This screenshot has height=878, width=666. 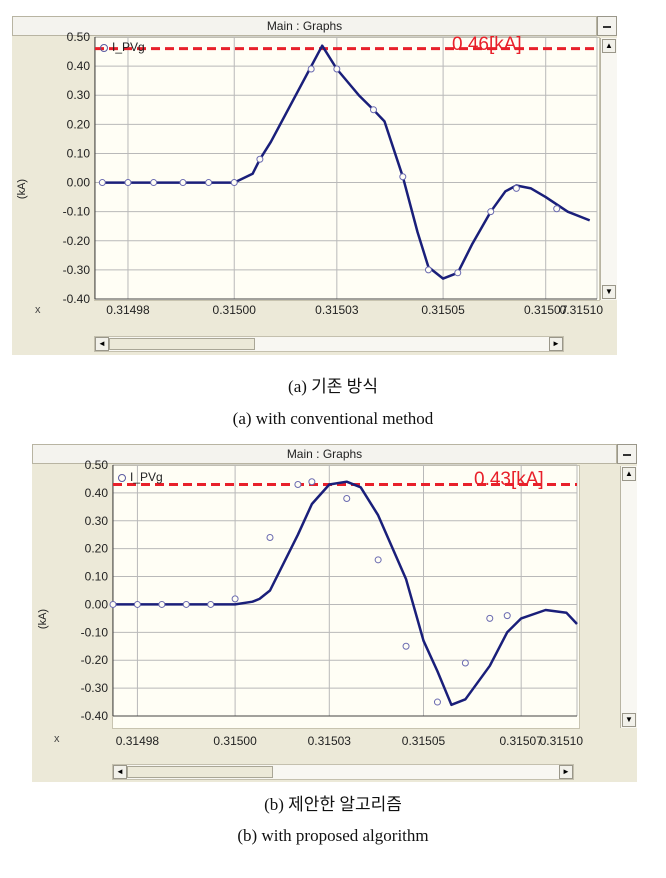 What do you see at coordinates (628, 597) in the screenshot?
I see `vertical-scrollbar-b: ▲ ▼` at bounding box center [628, 597].